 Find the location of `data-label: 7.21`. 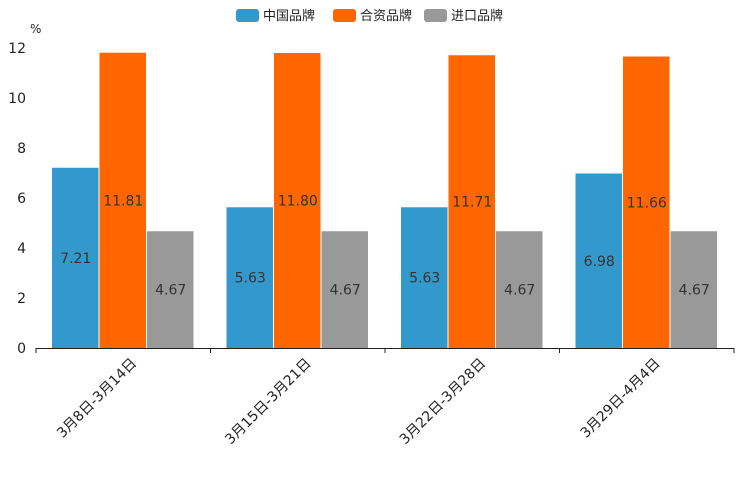

data-label: 7.21 is located at coordinates (75, 259).